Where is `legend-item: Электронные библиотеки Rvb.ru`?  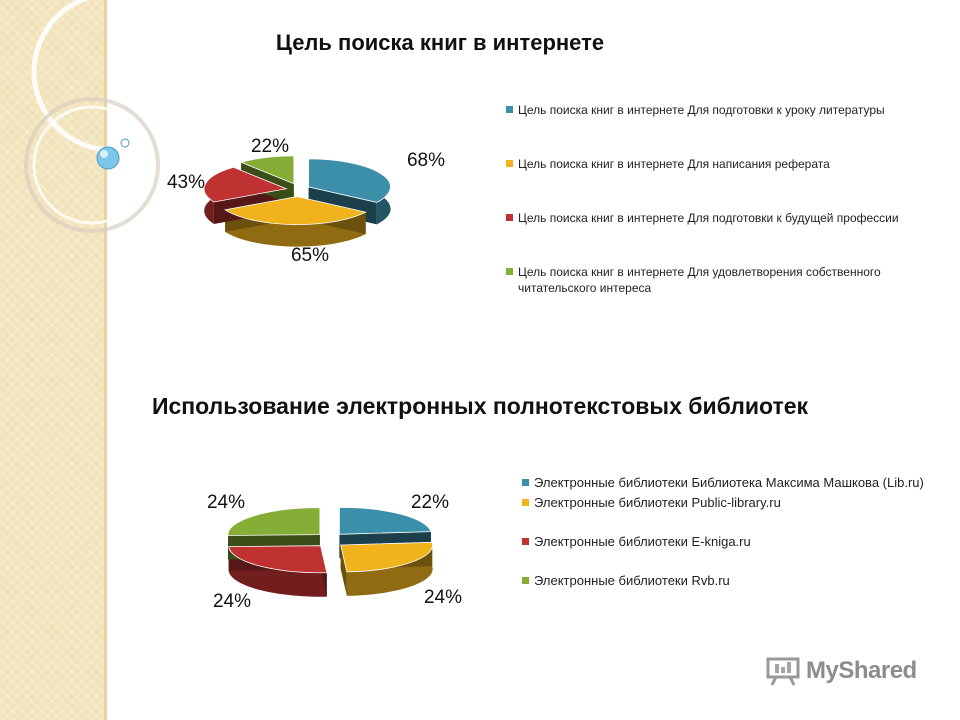 legend-item: Электронные библиотеки Rvb.ru is located at coordinates (732, 580).